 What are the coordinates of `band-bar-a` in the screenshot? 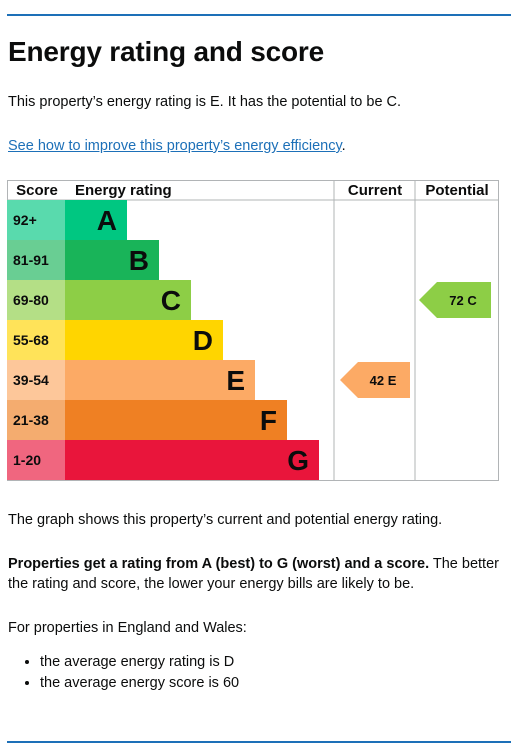 It's located at (67, 220).